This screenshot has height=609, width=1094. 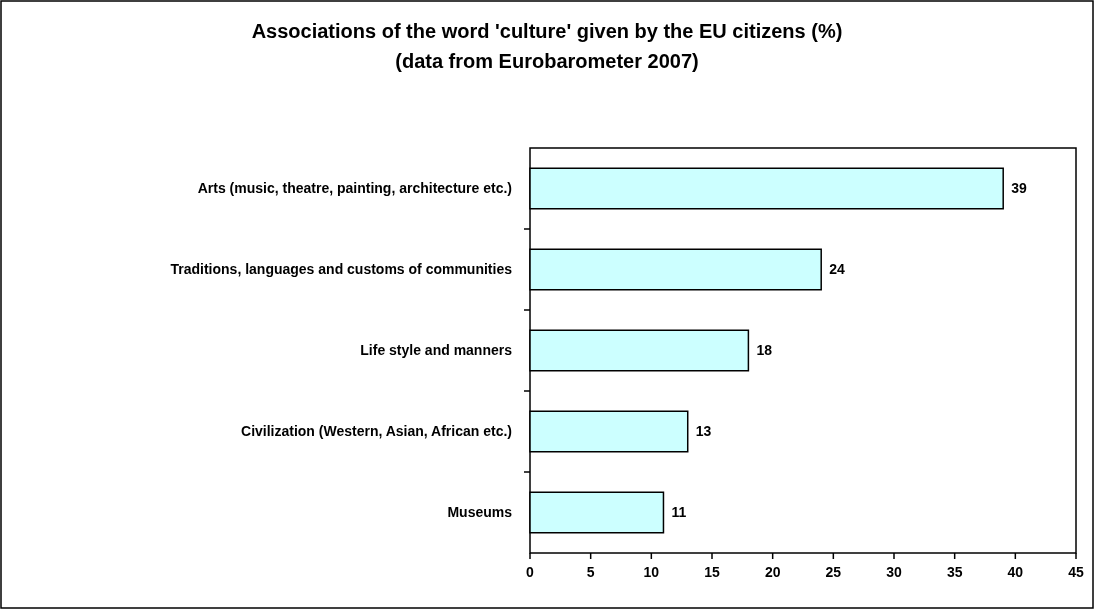 What do you see at coordinates (679, 512) in the screenshot?
I see `data-label: 11` at bounding box center [679, 512].